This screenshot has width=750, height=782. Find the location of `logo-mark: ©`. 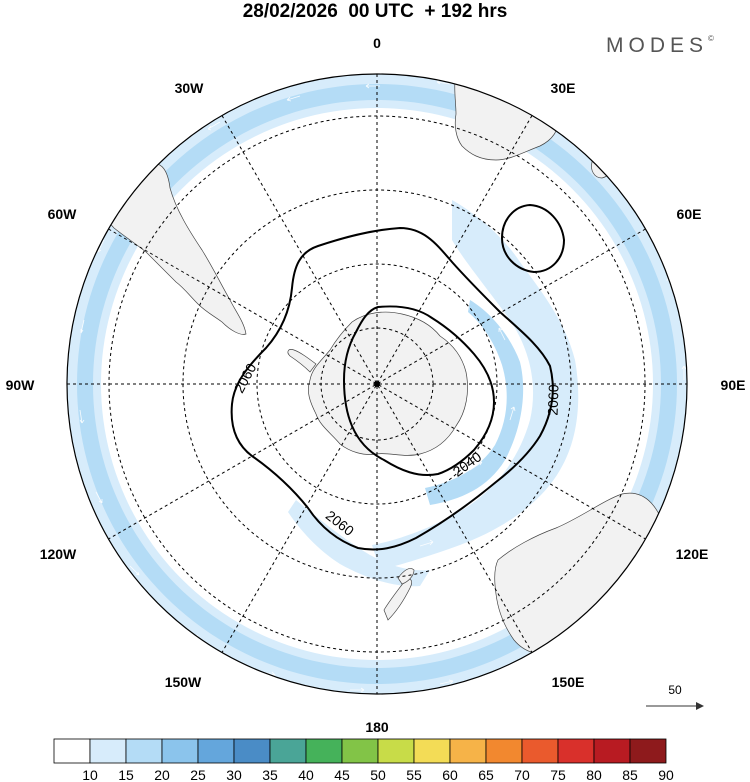

logo-mark: © is located at coordinates (711, 38).